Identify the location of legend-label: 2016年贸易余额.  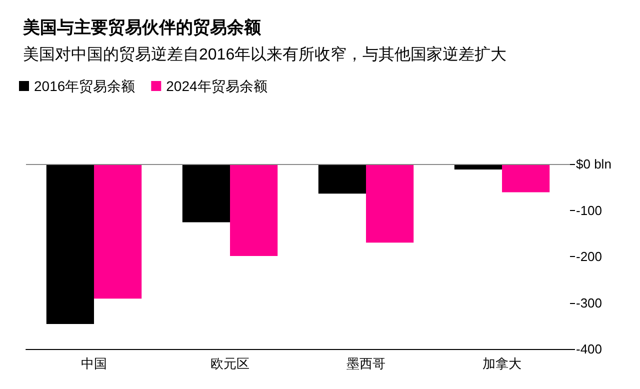
(85, 86).